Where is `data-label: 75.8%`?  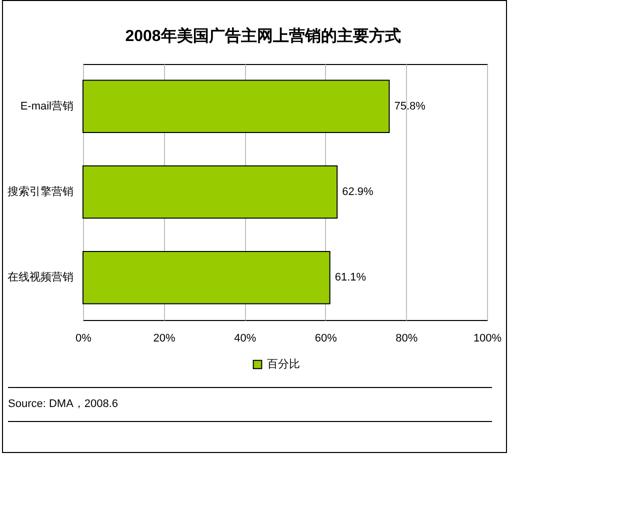 data-label: 75.8% is located at coordinates (410, 106).